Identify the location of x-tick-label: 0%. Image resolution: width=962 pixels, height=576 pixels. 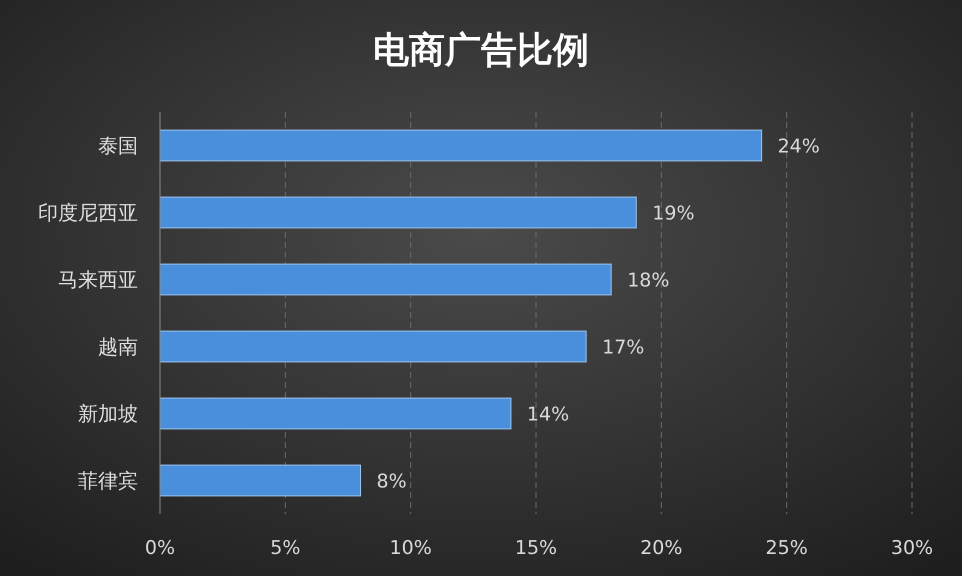
(160, 548).